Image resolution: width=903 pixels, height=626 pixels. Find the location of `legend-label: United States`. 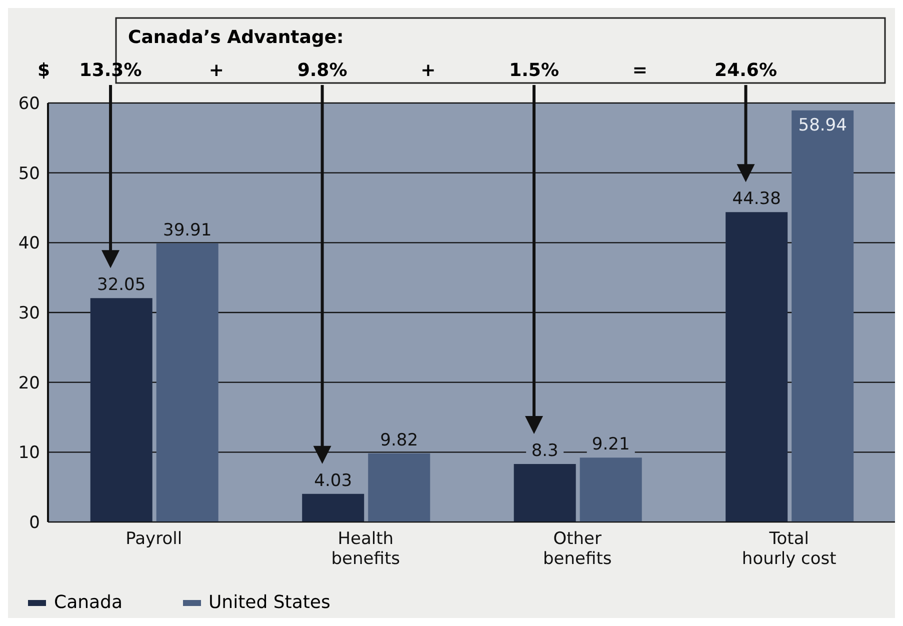

legend-label: United States is located at coordinates (269, 602).